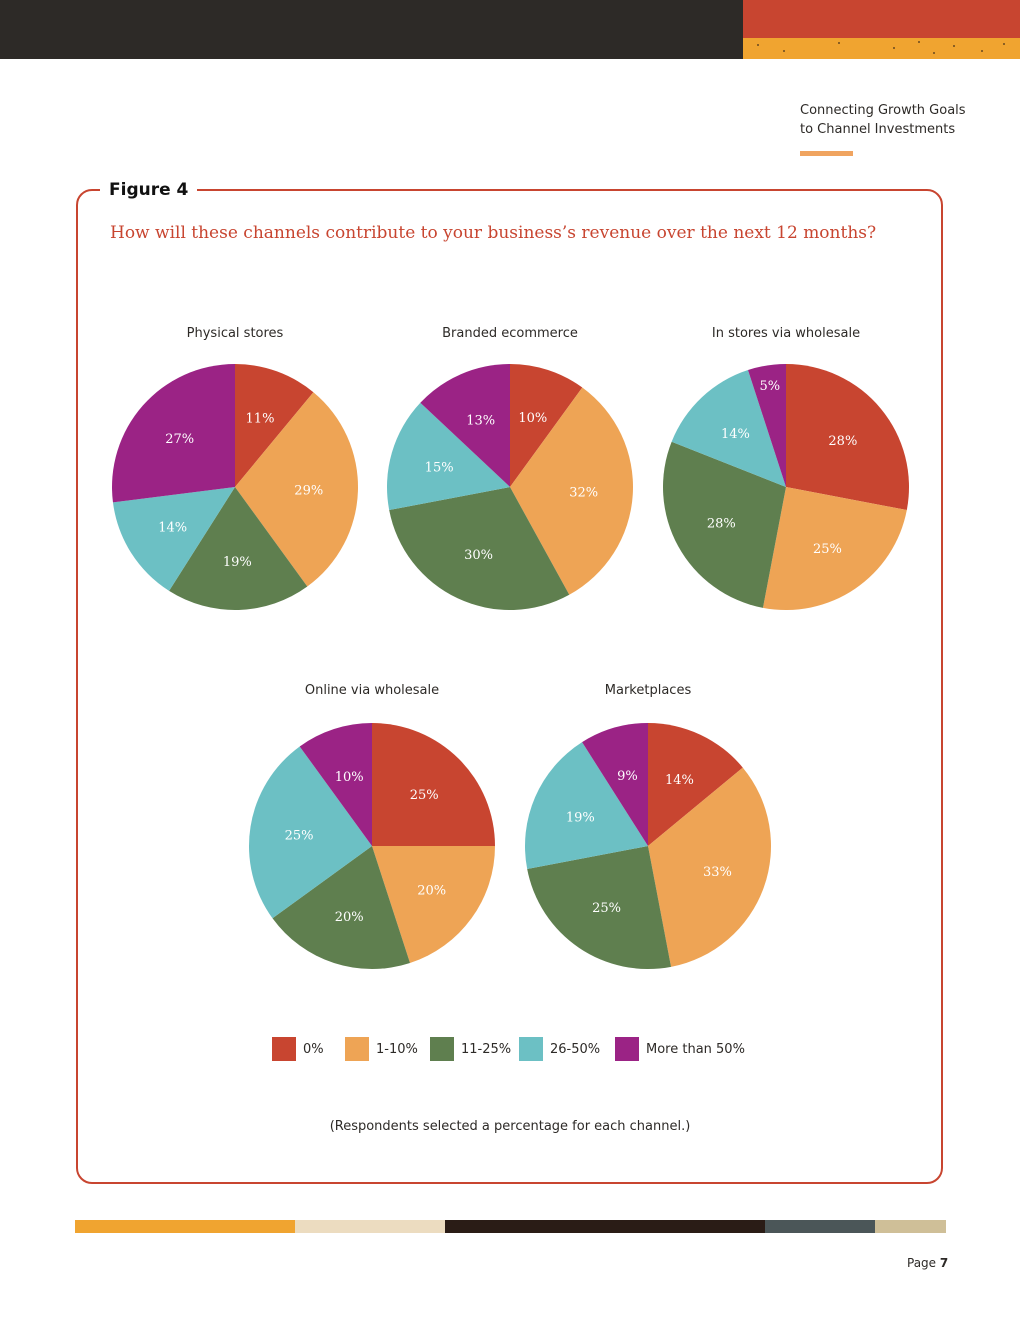 The width and height of the screenshot is (1020, 1320). Describe the element at coordinates (424, 795) in the screenshot. I see `pie-3-label-zero: 25%` at that location.